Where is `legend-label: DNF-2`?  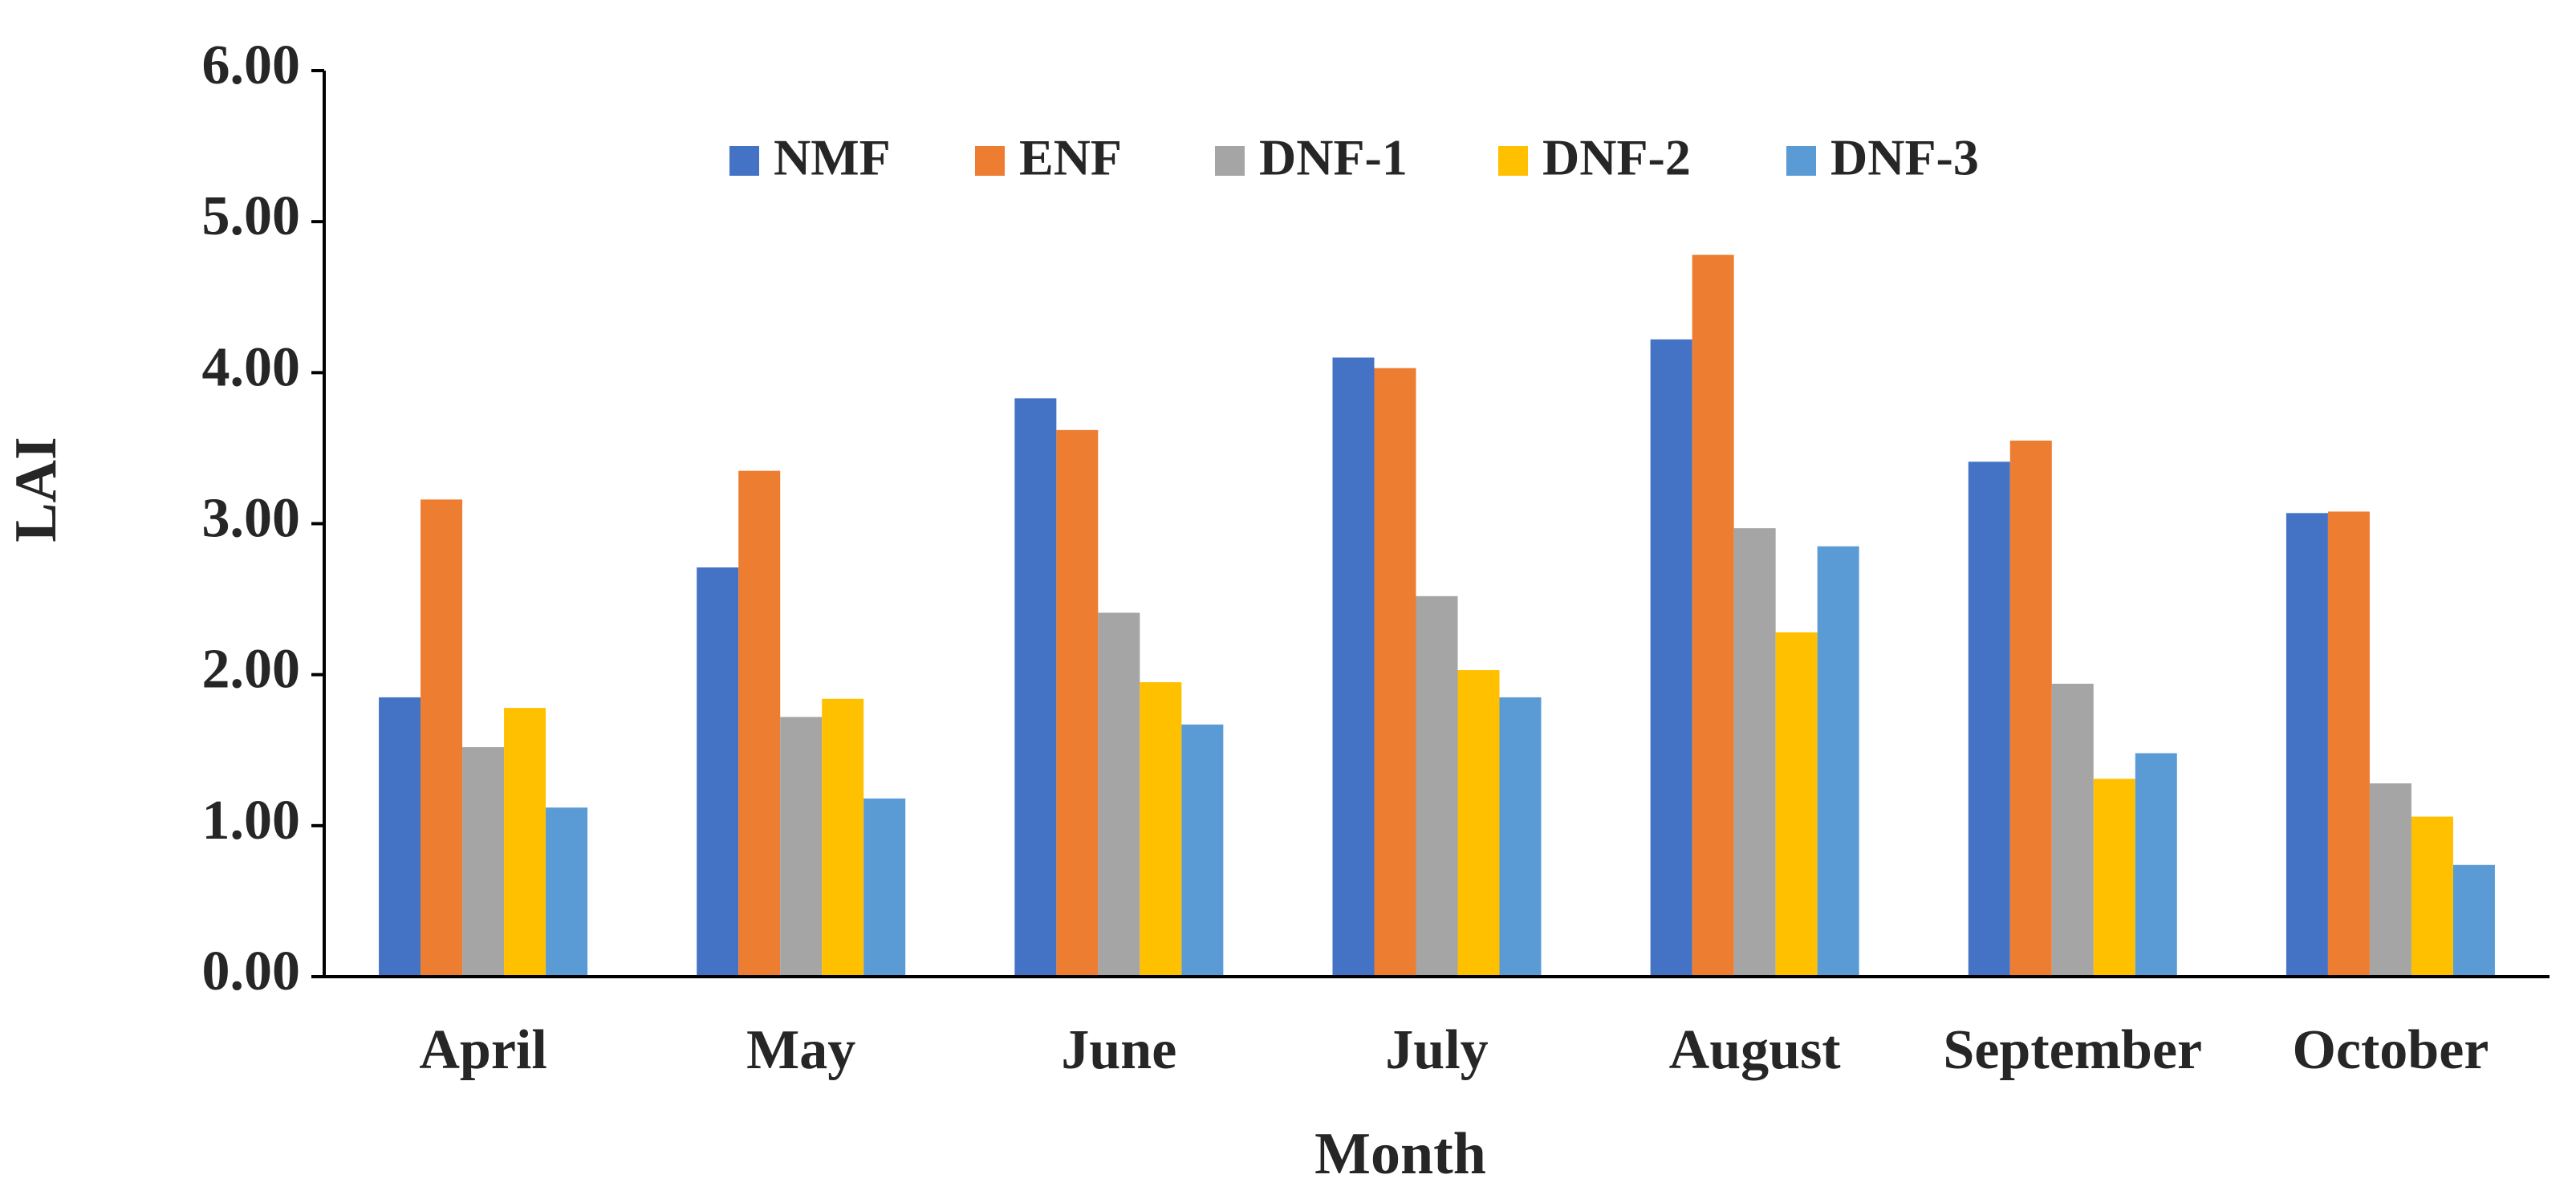
legend-label: DNF-2 is located at coordinates (1617, 157).